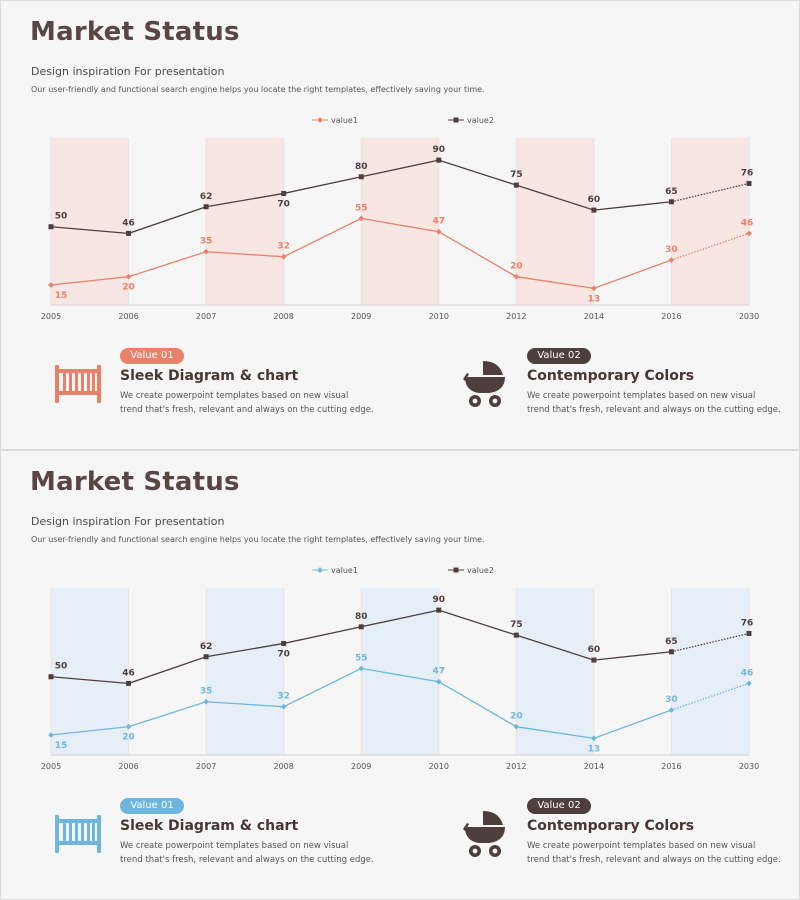 The width and height of the screenshot is (800, 900). What do you see at coordinates (283, 697) in the screenshot?
I see `data-label: 32` at bounding box center [283, 697].